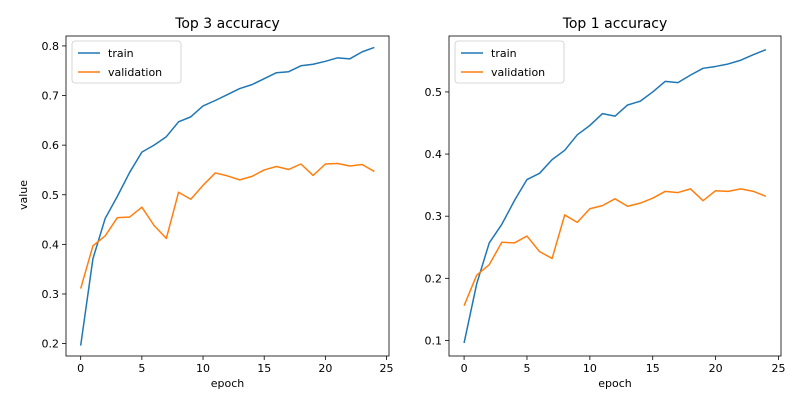  What do you see at coordinates (227, 24) in the screenshot?
I see `chart-title: Top 3 accuracy` at bounding box center [227, 24].